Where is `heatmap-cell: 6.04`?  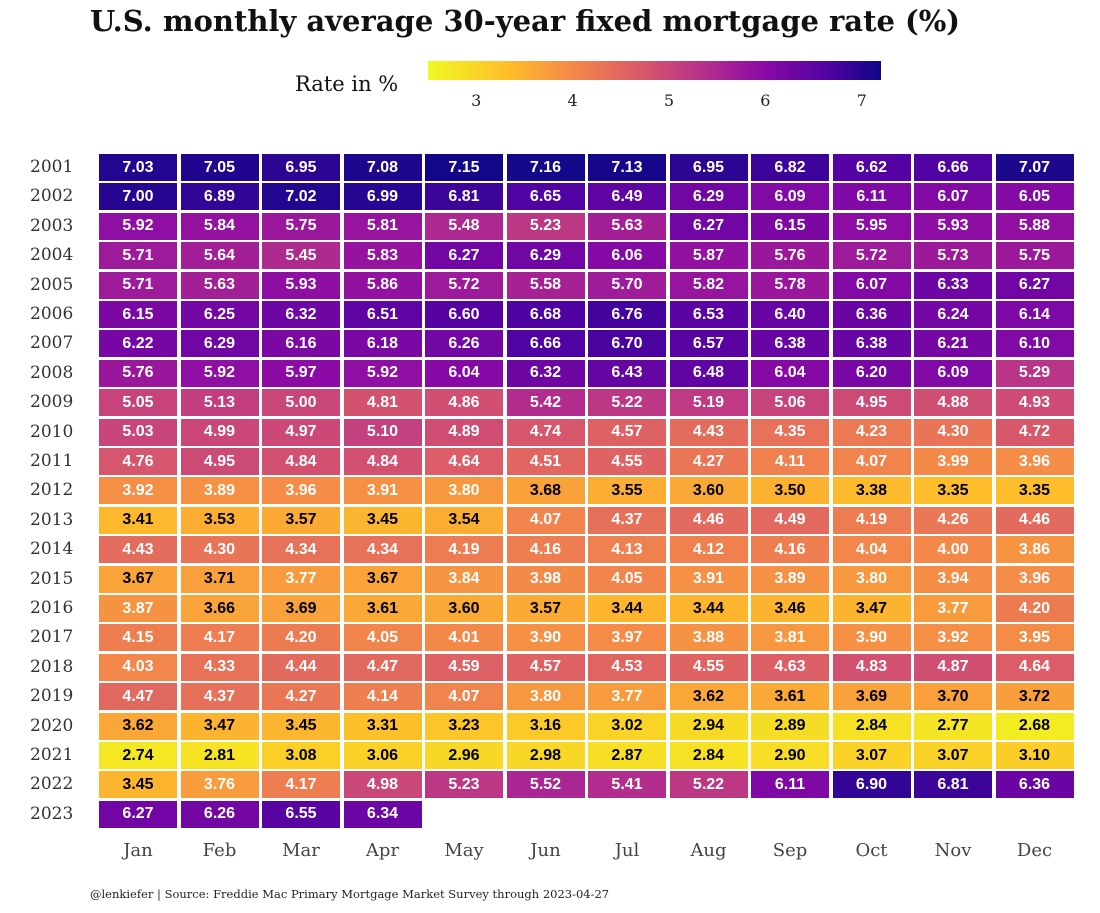
heatmap-cell: 6.04 is located at coordinates (790, 373).